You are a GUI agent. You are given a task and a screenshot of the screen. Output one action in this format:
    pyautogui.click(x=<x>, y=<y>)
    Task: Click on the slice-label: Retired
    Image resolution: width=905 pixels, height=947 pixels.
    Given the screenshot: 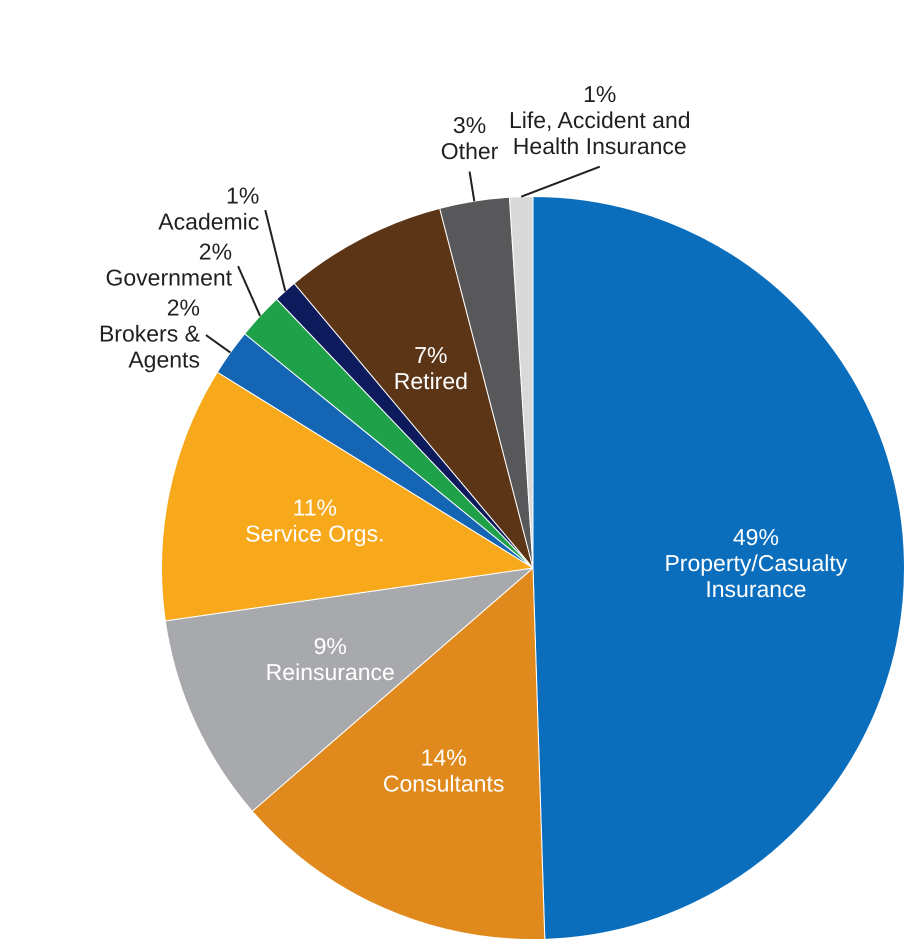 What is the action you would take?
    pyautogui.click(x=431, y=381)
    